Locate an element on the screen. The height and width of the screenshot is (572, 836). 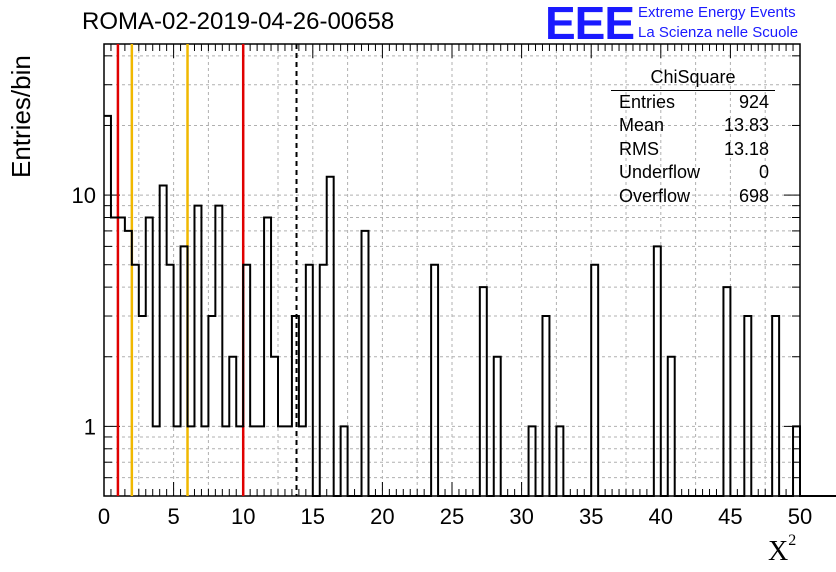
x-axis-label: X2 is located at coordinates (782, 550).